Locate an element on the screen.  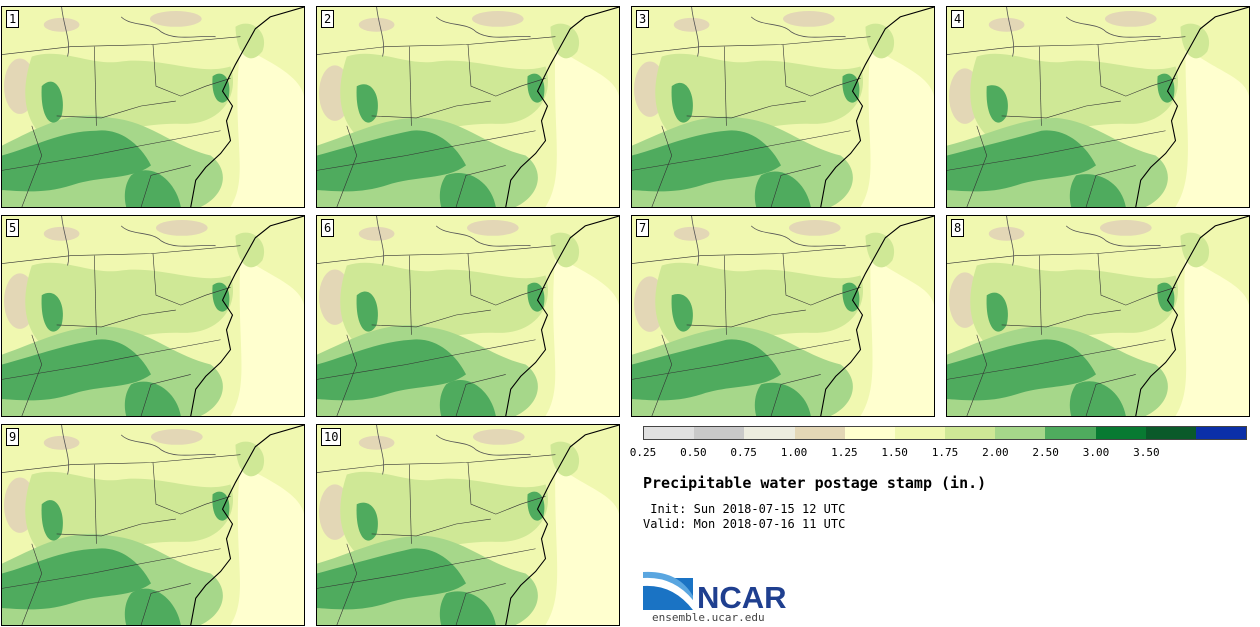
ncar-logo-icon is located at coordinates (668, 590).